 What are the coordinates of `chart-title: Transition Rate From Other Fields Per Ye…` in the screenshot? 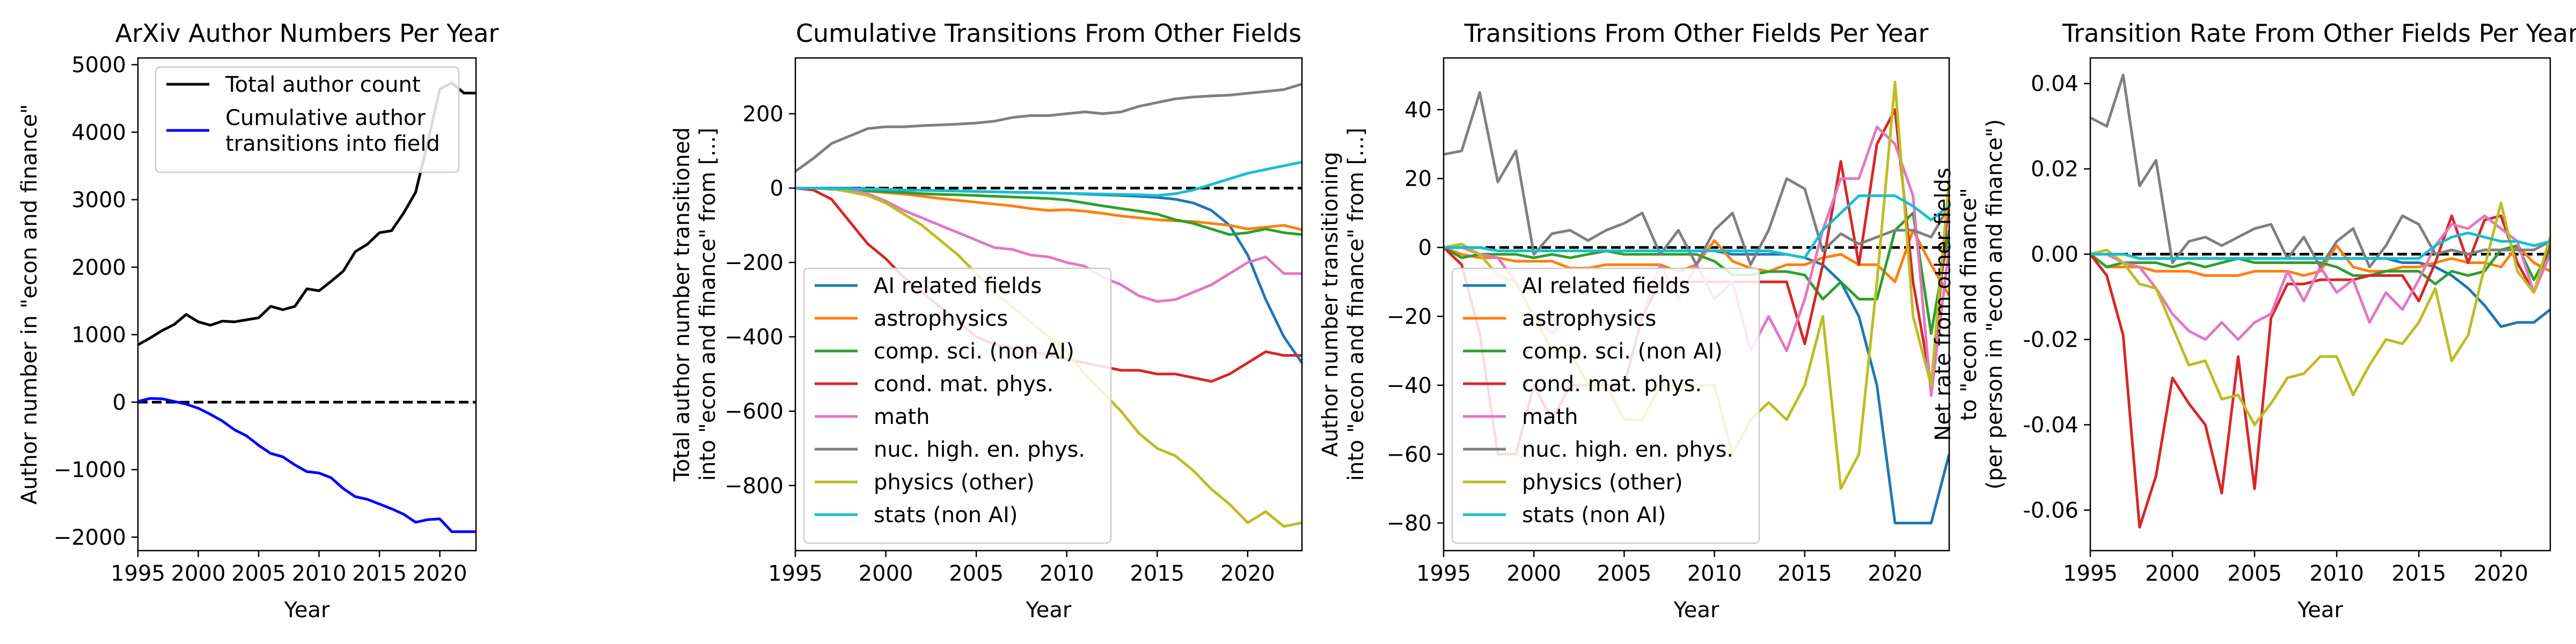 It's located at (2319, 33).